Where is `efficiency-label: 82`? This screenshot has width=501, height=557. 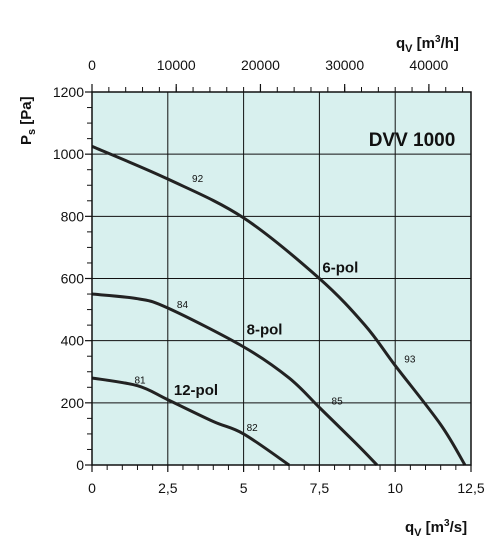 efficiency-label: 82 is located at coordinates (253, 428).